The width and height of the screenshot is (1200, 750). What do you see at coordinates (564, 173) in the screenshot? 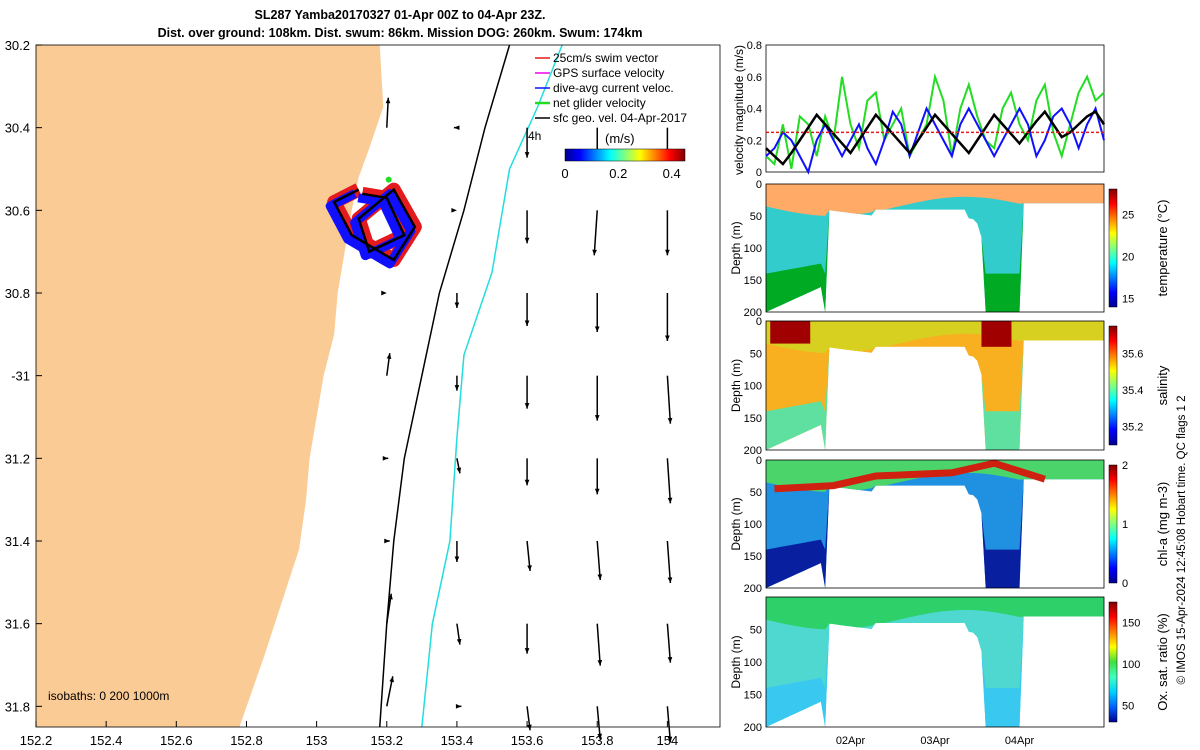
I see `map-colorbar-tick: 0` at bounding box center [564, 173].